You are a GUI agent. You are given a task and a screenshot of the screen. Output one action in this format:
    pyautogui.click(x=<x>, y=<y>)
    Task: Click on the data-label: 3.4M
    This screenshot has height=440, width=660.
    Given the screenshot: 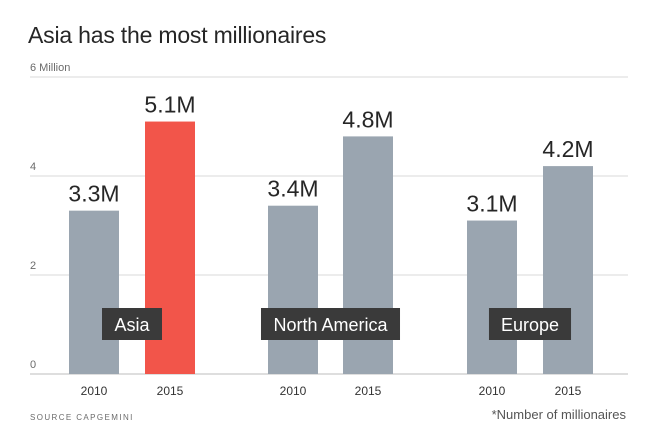 What is the action you would take?
    pyautogui.click(x=292, y=189)
    